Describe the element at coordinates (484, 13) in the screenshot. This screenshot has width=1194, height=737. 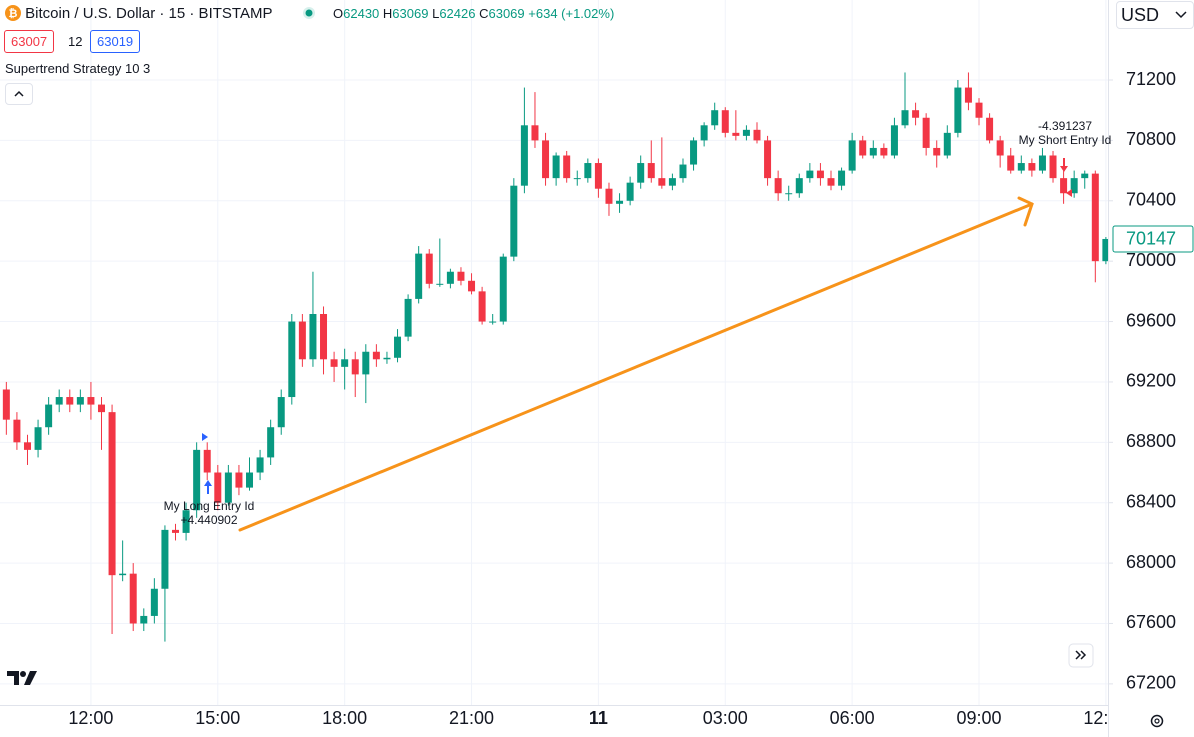
I see `close-label: C` at that location.